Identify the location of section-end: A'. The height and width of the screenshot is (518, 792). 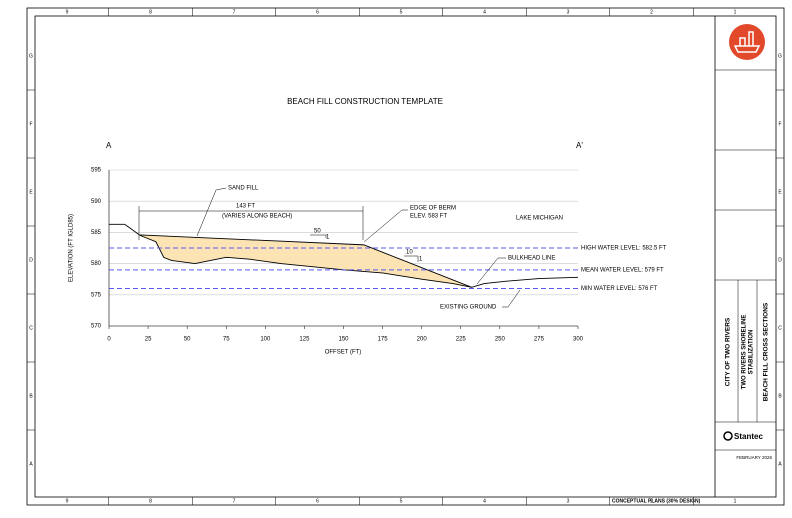
(579, 145).